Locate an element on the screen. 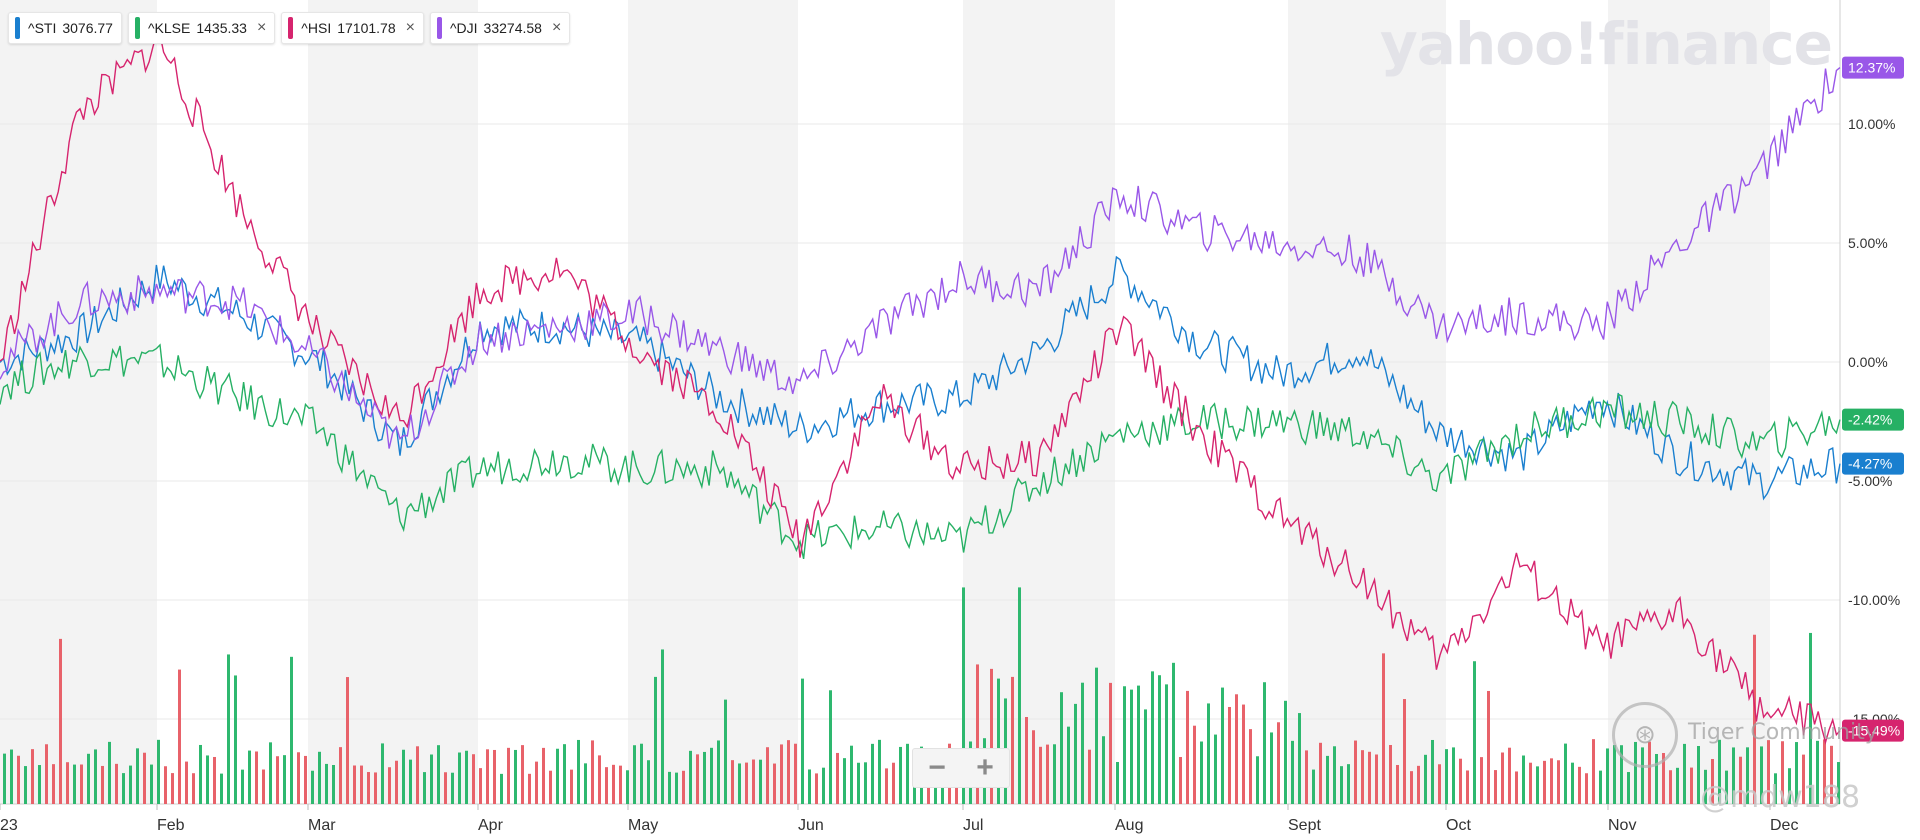  legend-symbol: ^STI is located at coordinates (42, 28).